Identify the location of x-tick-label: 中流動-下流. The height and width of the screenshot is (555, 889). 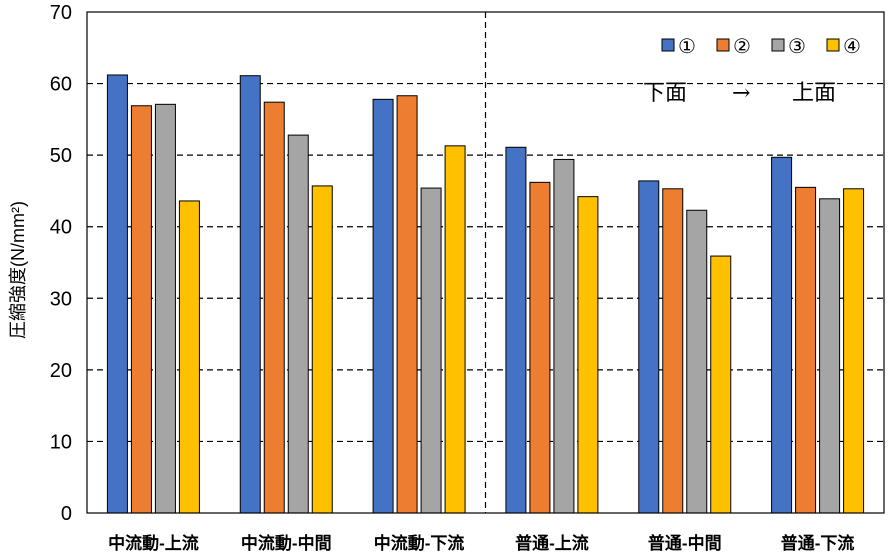
(419, 543).